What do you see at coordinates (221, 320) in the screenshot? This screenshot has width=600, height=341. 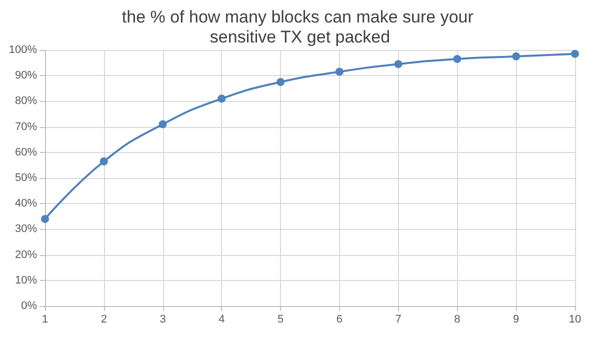 I see `x-tick-label: 4` at bounding box center [221, 320].